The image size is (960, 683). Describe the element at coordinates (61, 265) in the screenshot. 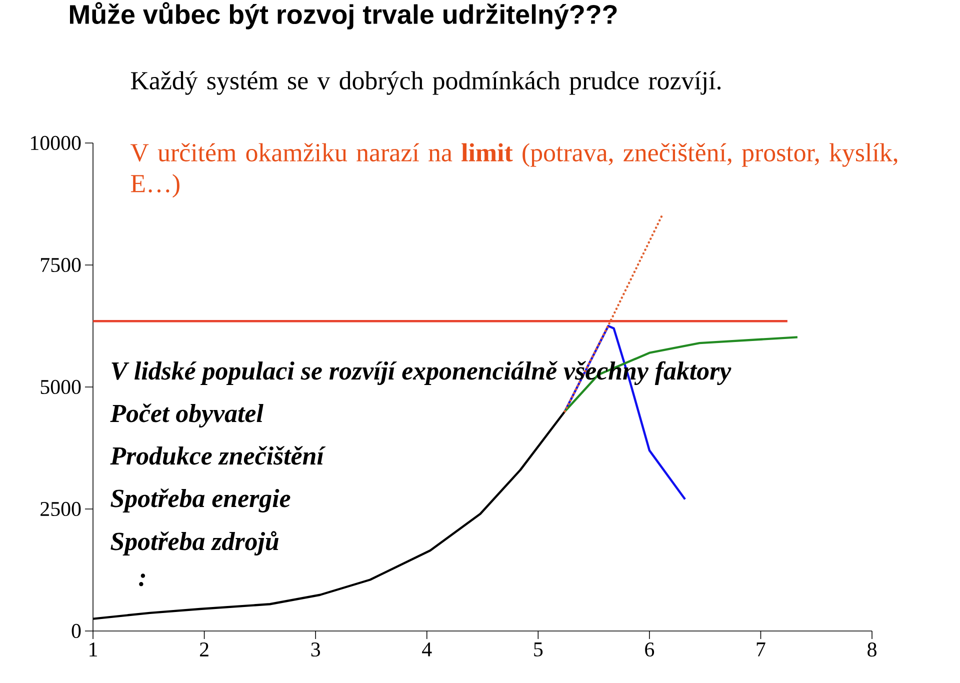

I see `y-tick-label: 7500` at that location.